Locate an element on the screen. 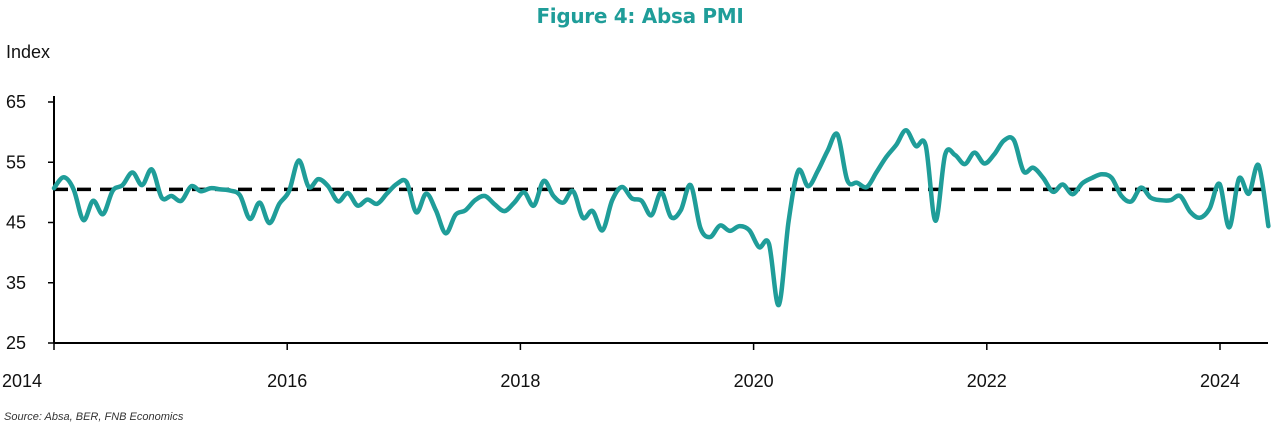  chart-title: Figure 4: Absa PMI is located at coordinates (640, 16).